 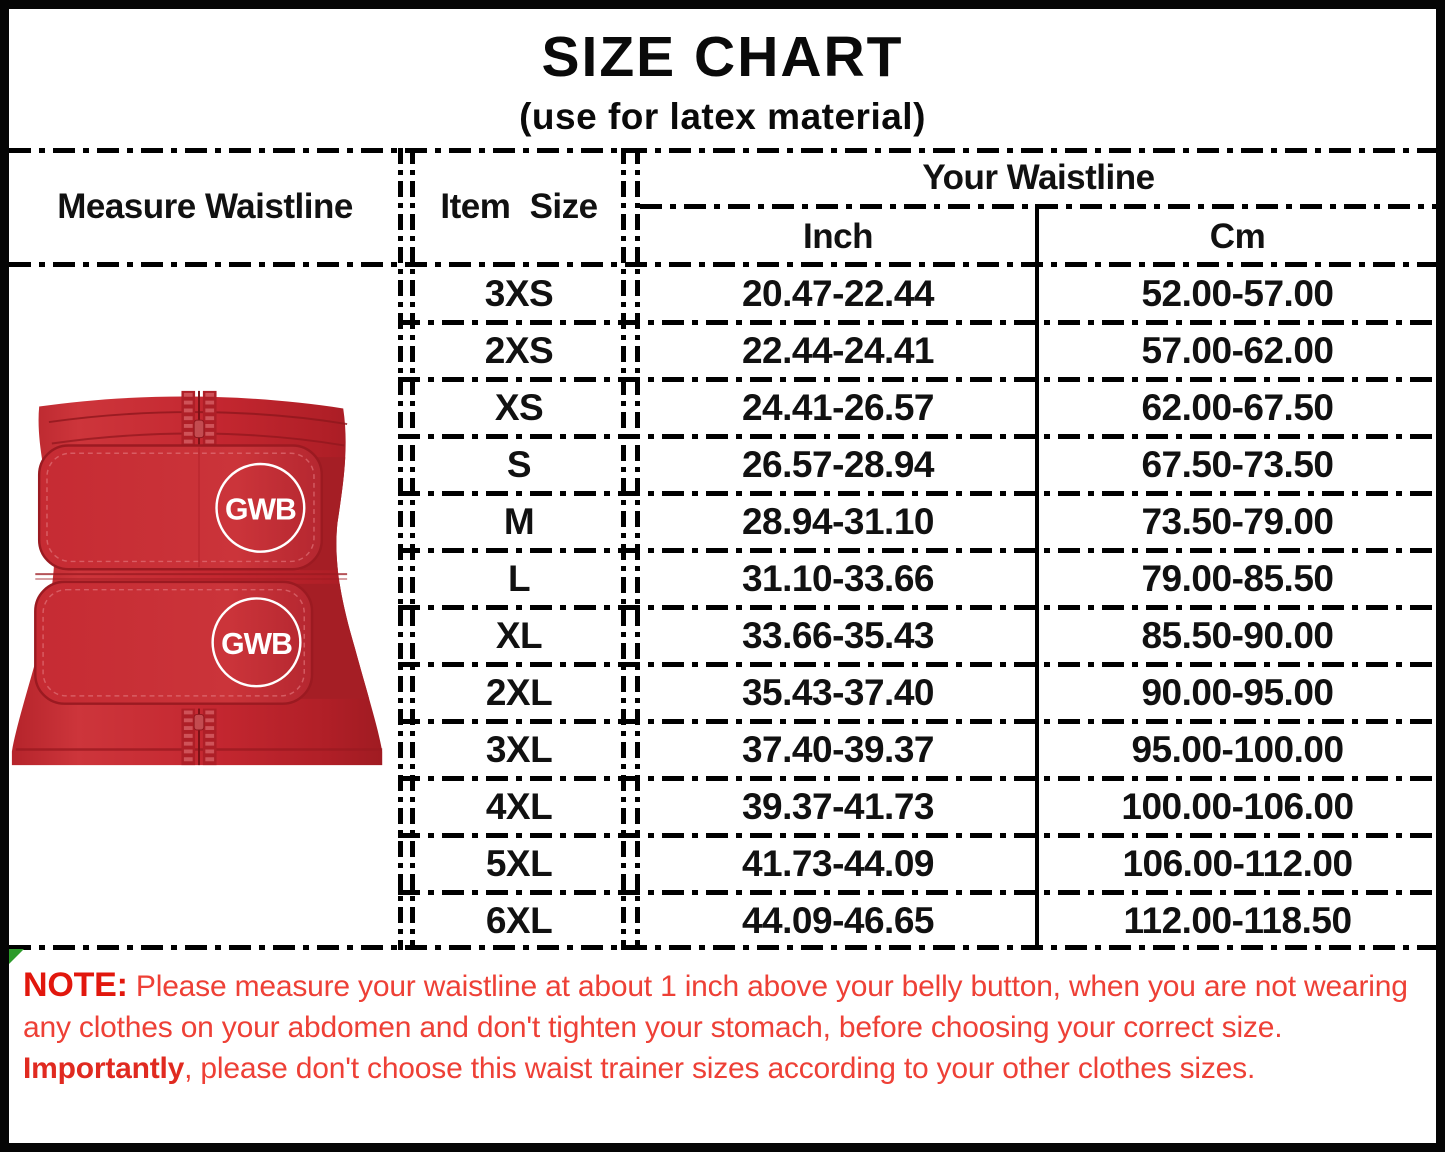 What do you see at coordinates (174, 642) in the screenshot?
I see `lower-strap: GWB` at bounding box center [174, 642].